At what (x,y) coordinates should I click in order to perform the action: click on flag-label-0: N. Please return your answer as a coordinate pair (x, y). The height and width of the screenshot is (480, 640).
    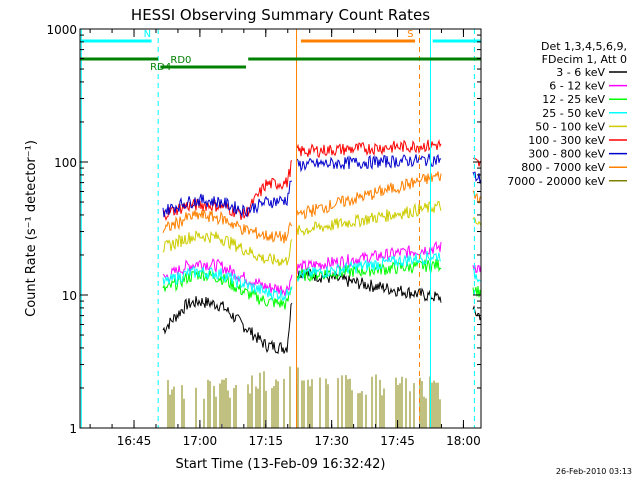
    Looking at the image, I should click on (147, 34).